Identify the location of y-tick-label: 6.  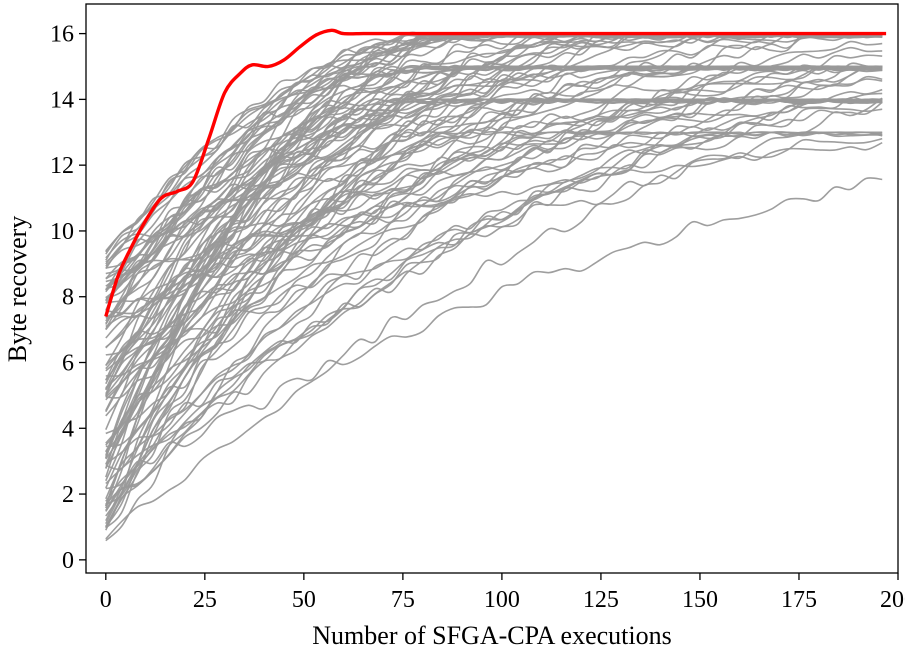
(68, 364).